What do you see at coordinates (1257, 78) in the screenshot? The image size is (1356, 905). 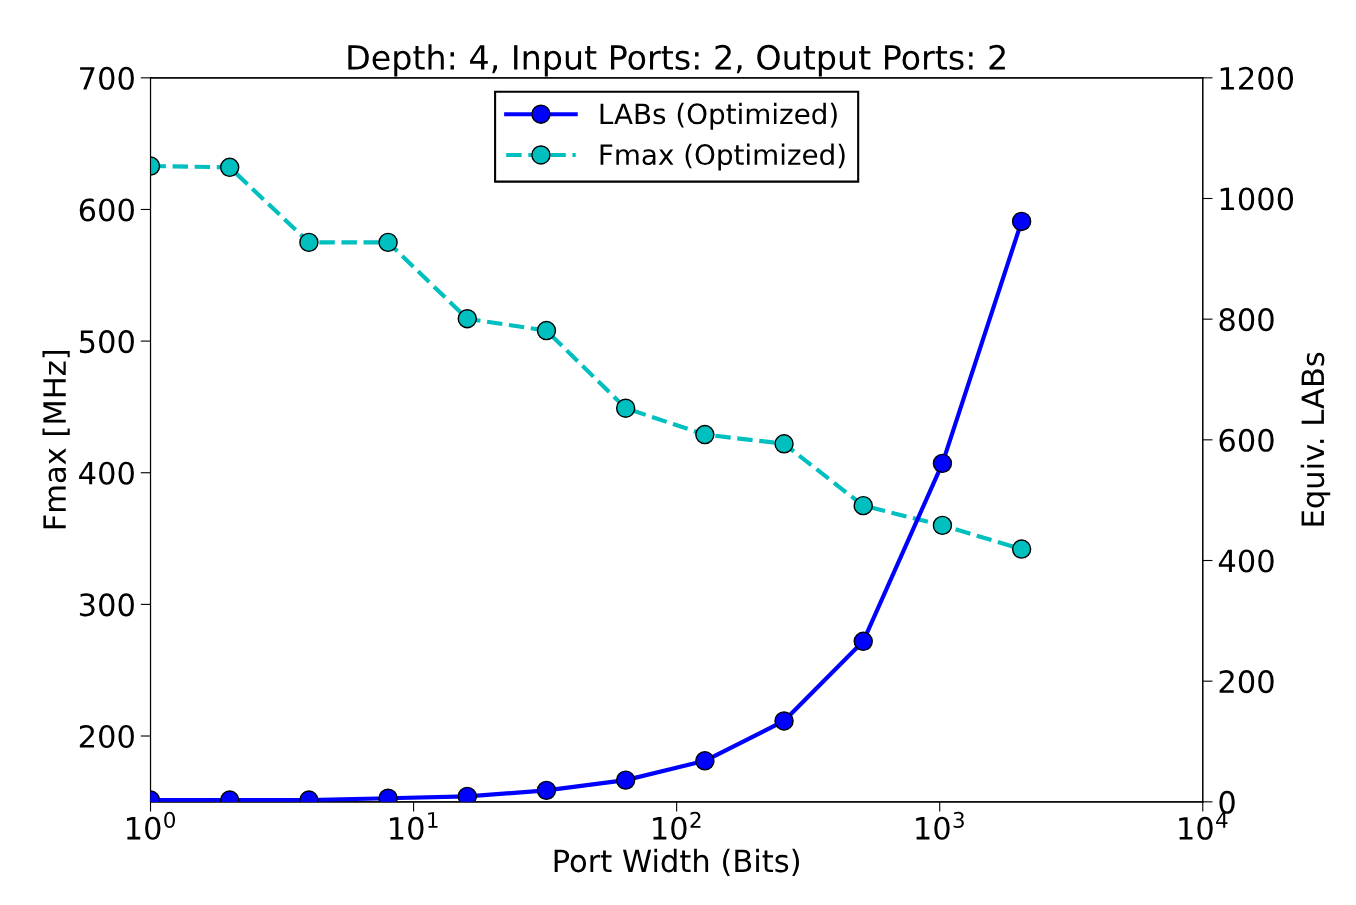 I see `y2-tick-label: 1200` at bounding box center [1257, 78].